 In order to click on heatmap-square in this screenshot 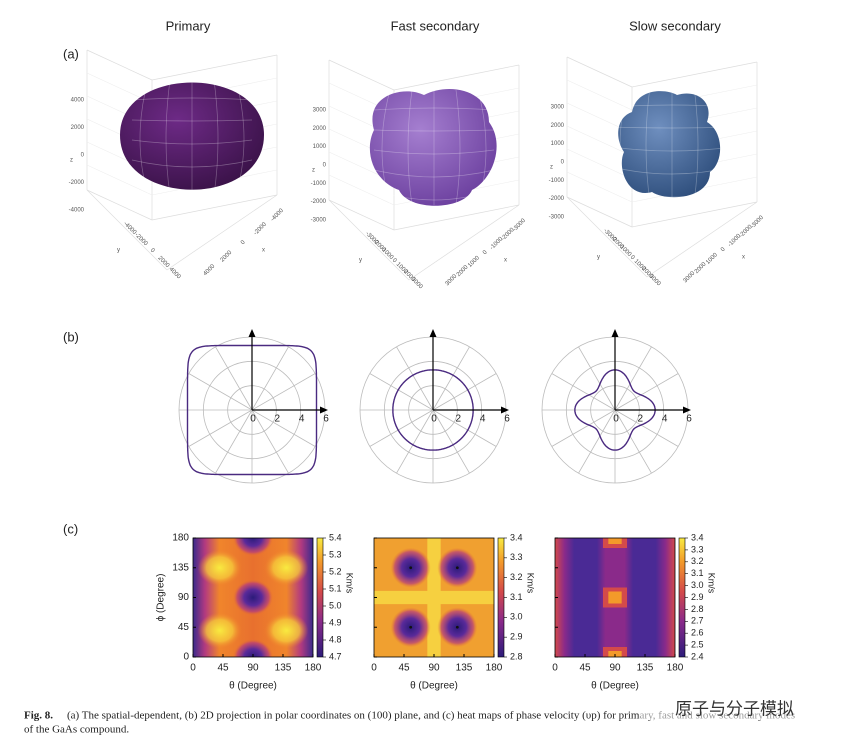, I will do `click(615, 597)`.